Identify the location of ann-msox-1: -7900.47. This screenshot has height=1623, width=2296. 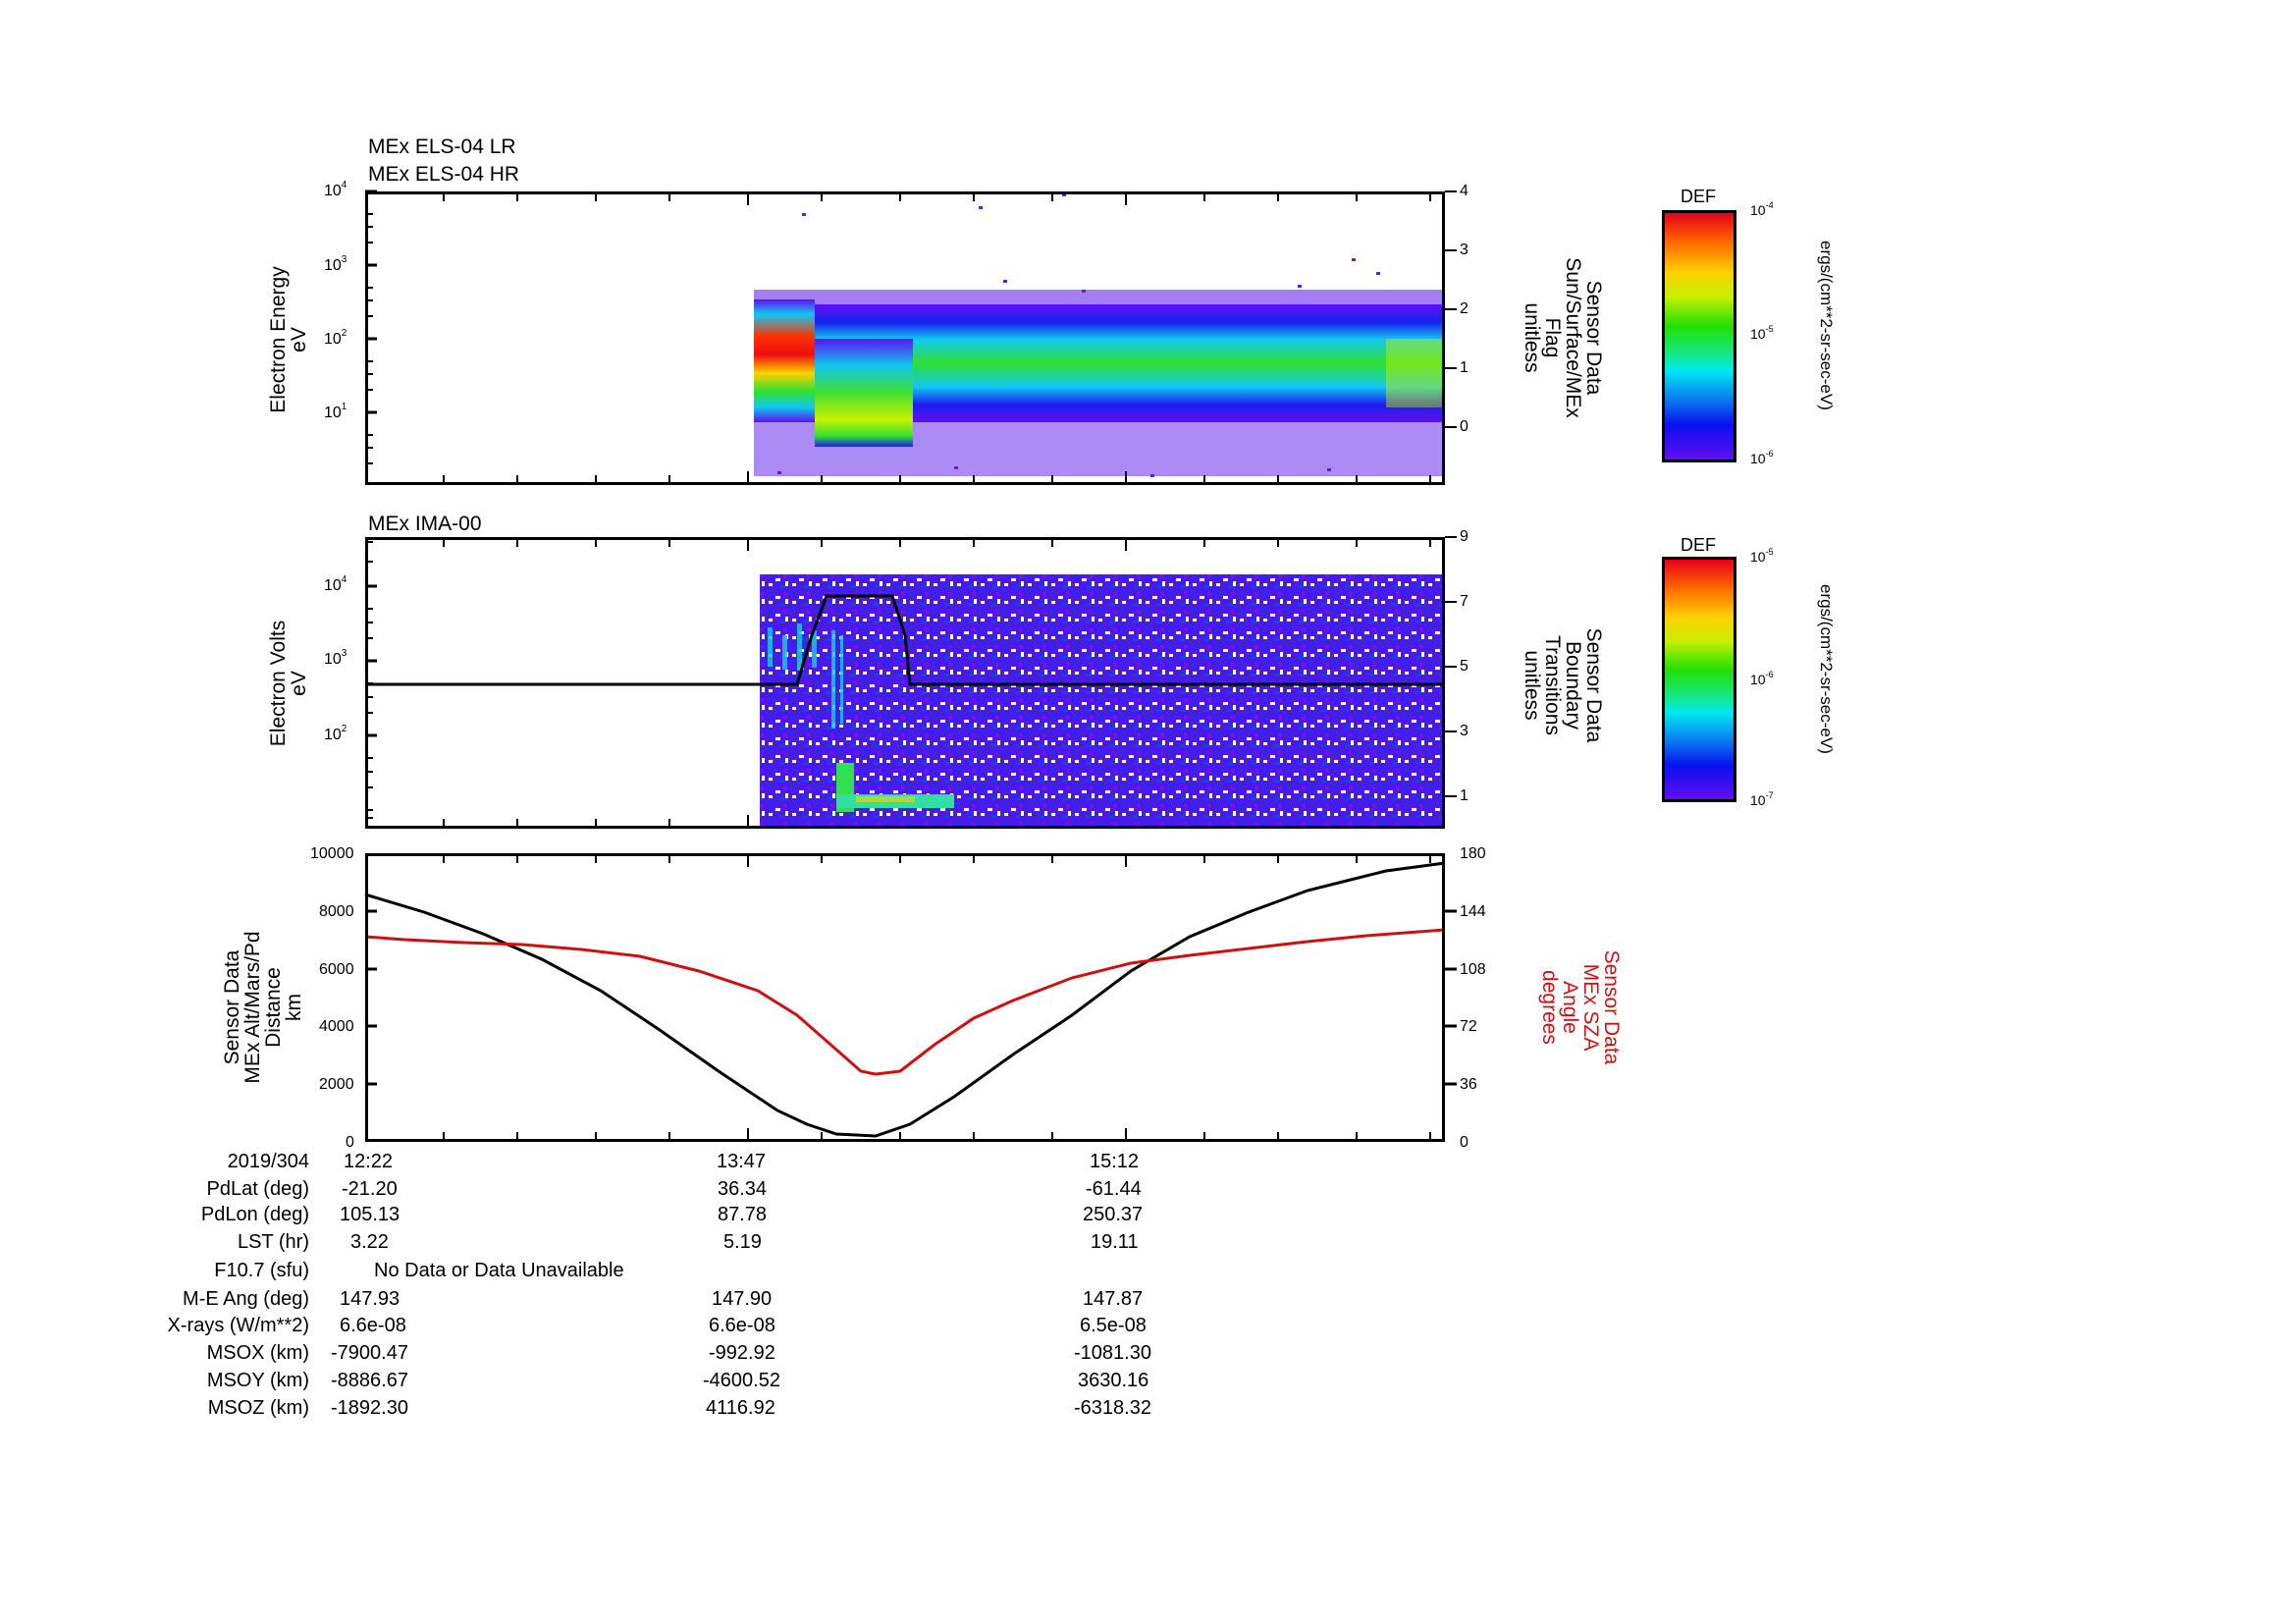
(369, 1353).